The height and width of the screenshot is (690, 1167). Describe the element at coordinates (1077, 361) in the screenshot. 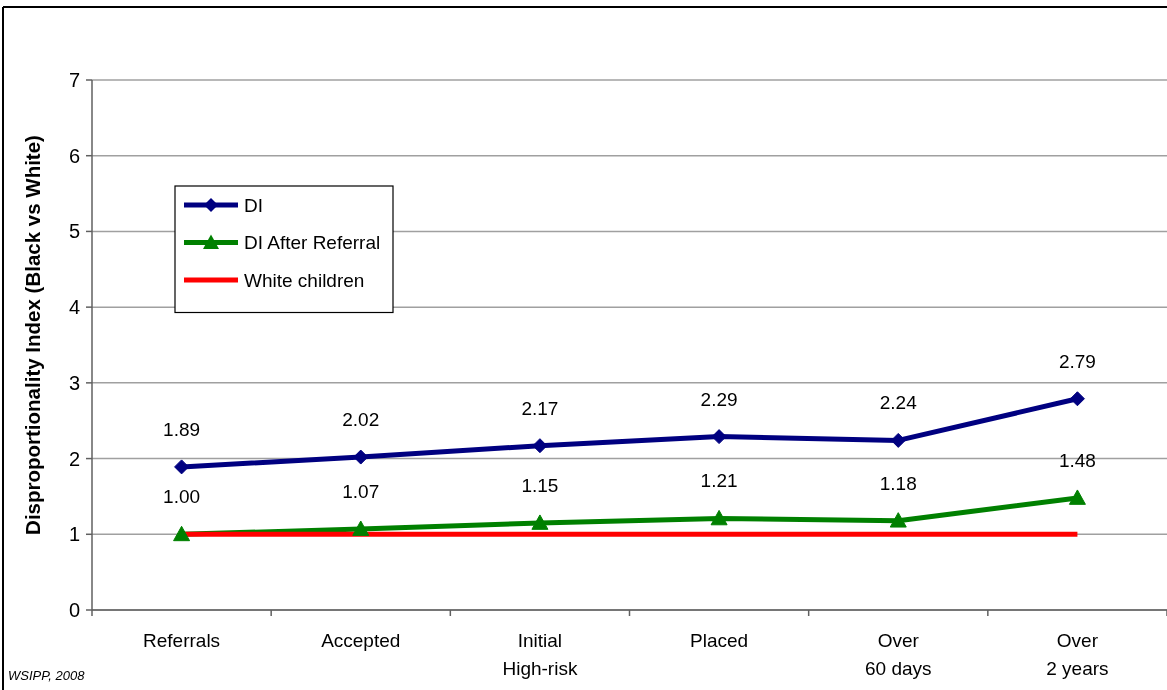

I see `data-label: 2.79` at that location.